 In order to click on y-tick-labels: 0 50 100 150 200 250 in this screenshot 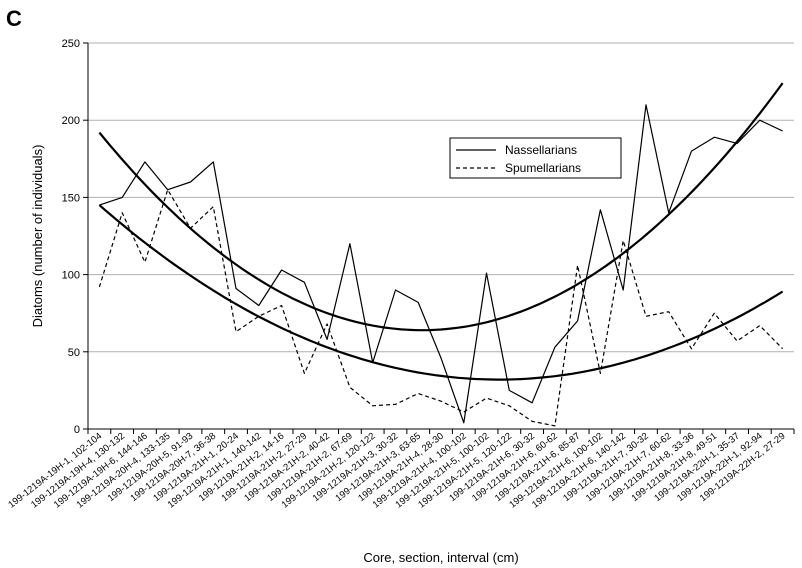, I will do `click(71, 237)`.